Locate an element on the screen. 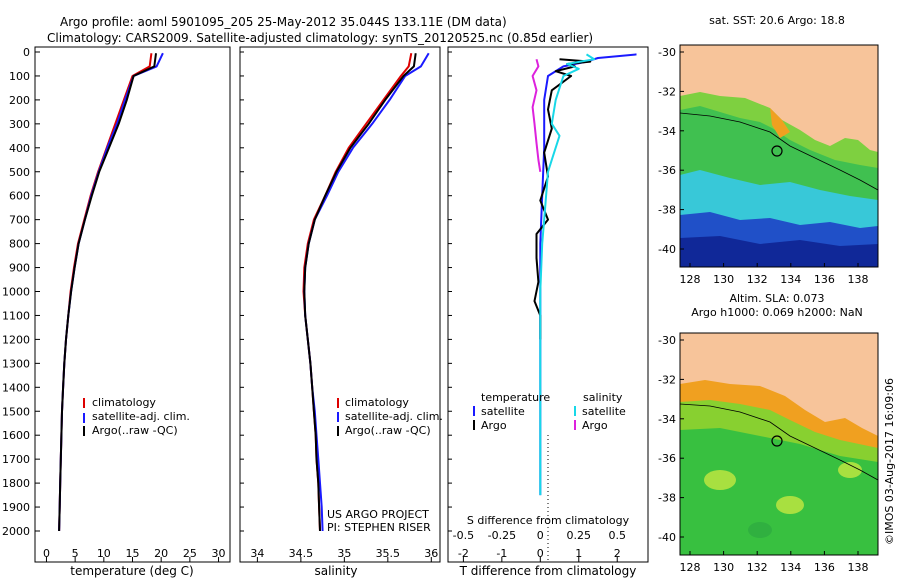 The width and height of the screenshot is (900, 584). sst-map-title: sat. SST: 20.6 Argo: 18.8 is located at coordinates (777, 20).